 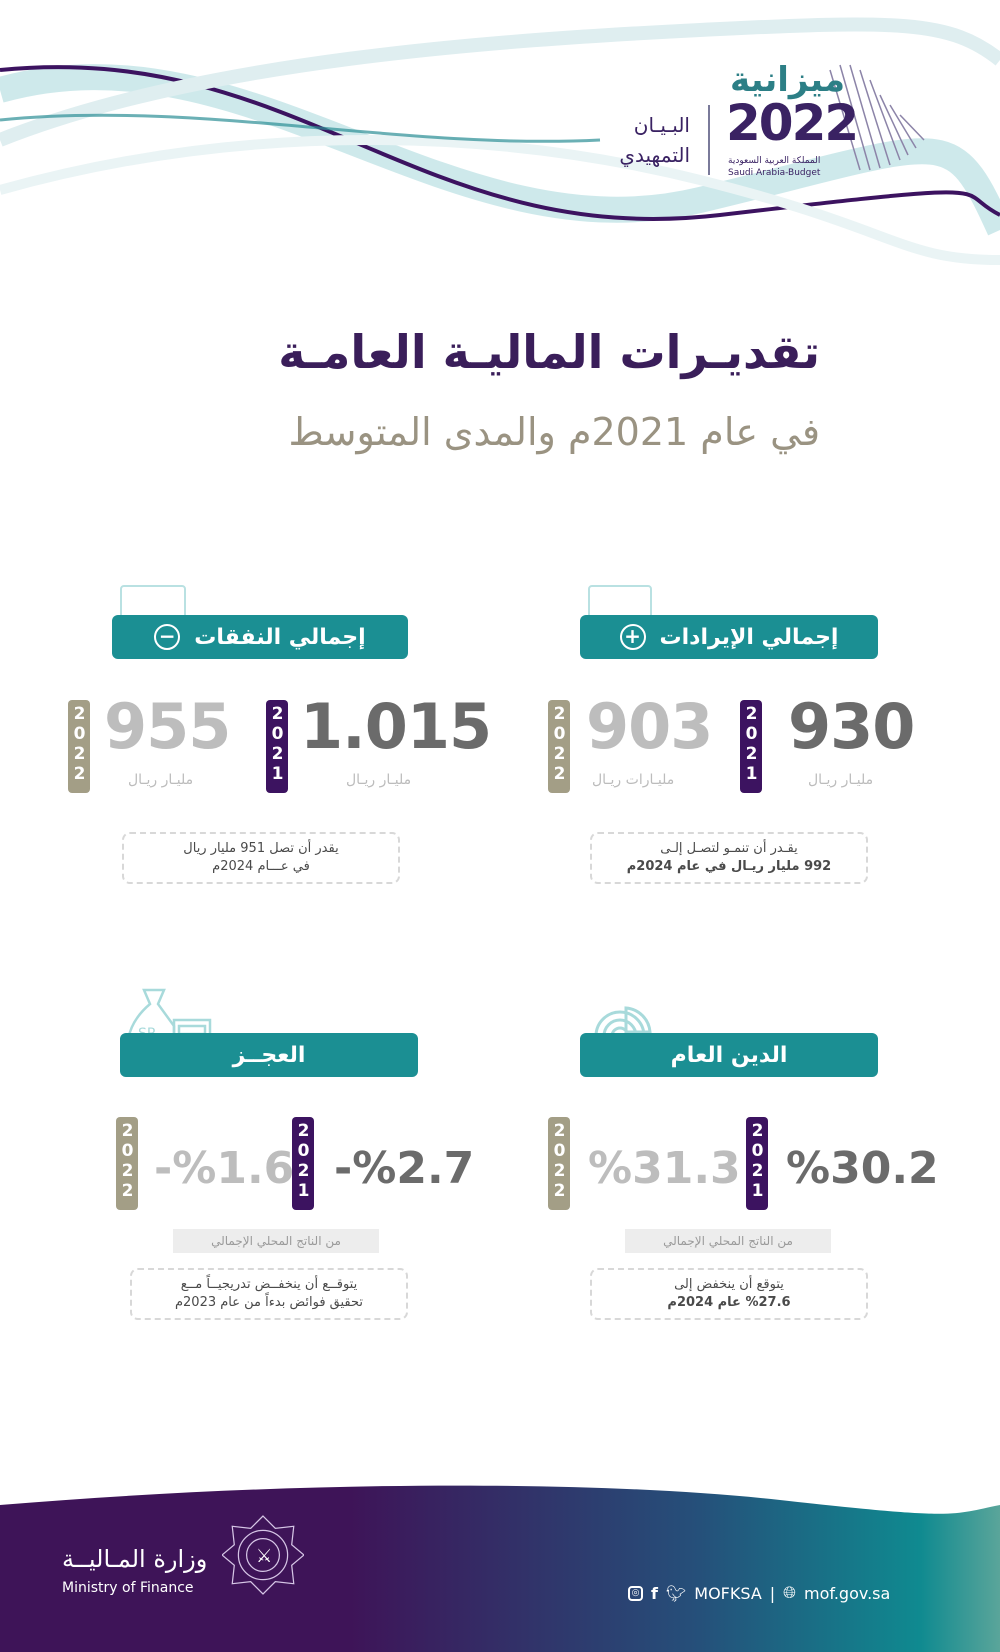 I want to click on note-line: تحقيق فوائض بدءاً من عام 2023م, so click(x=269, y=1302).